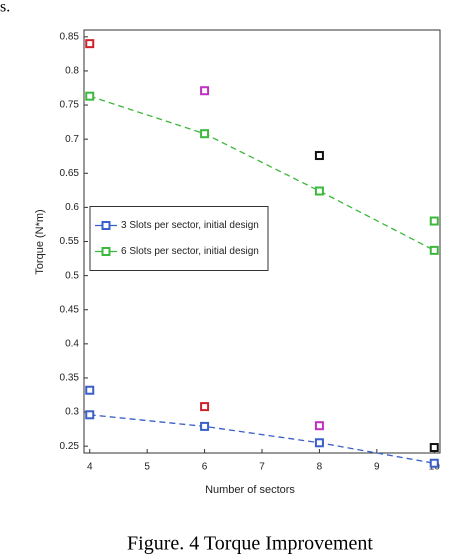 The height and width of the screenshot is (560, 474). I want to click on legend-box, so click(179, 238).